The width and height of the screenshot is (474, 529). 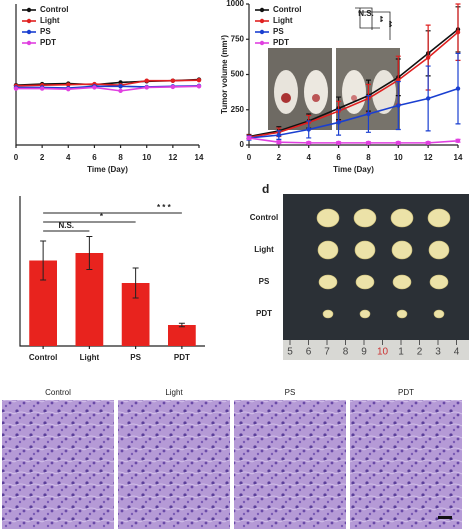 What do you see at coordinates (42, 157) in the screenshot?
I see `x-tick-label: 2` at bounding box center [42, 157].